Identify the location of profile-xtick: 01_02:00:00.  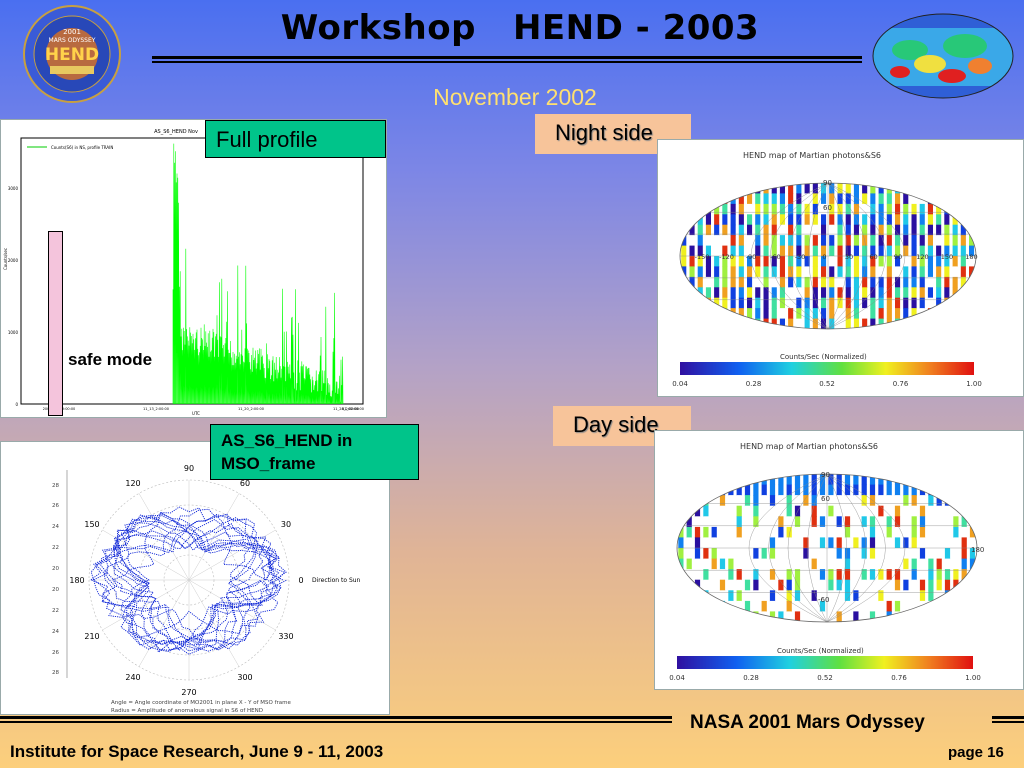
(353, 409).